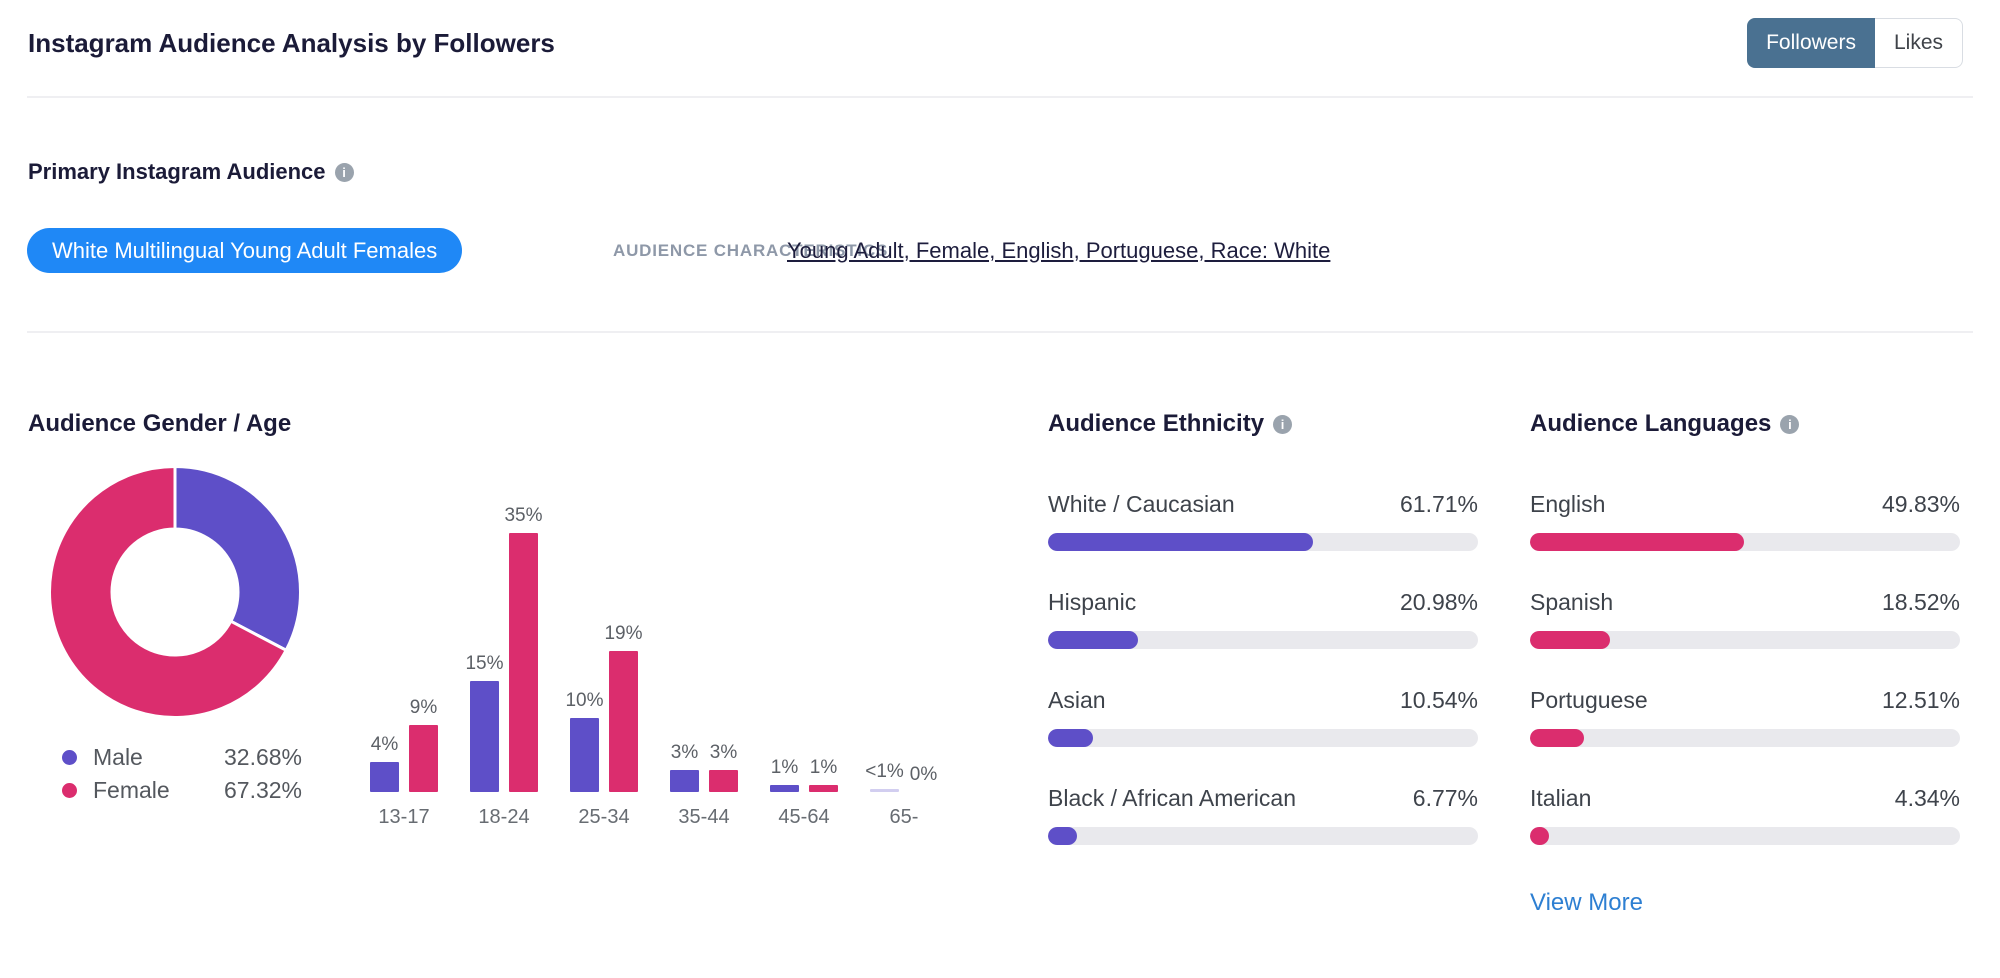 Image resolution: width=2000 pixels, height=978 pixels. I want to click on bar-value-label: 15%, so click(484, 663).